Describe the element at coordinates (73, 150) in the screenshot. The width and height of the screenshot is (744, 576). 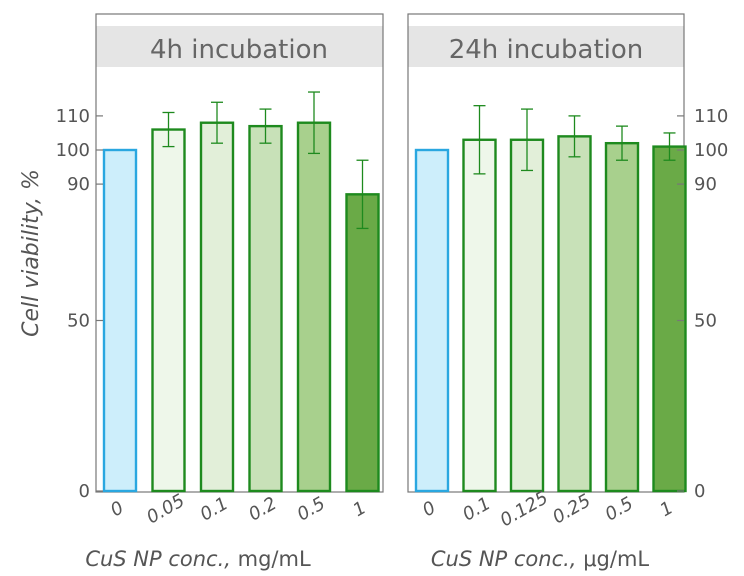
I see `ytick-label-left-100: 100` at that location.